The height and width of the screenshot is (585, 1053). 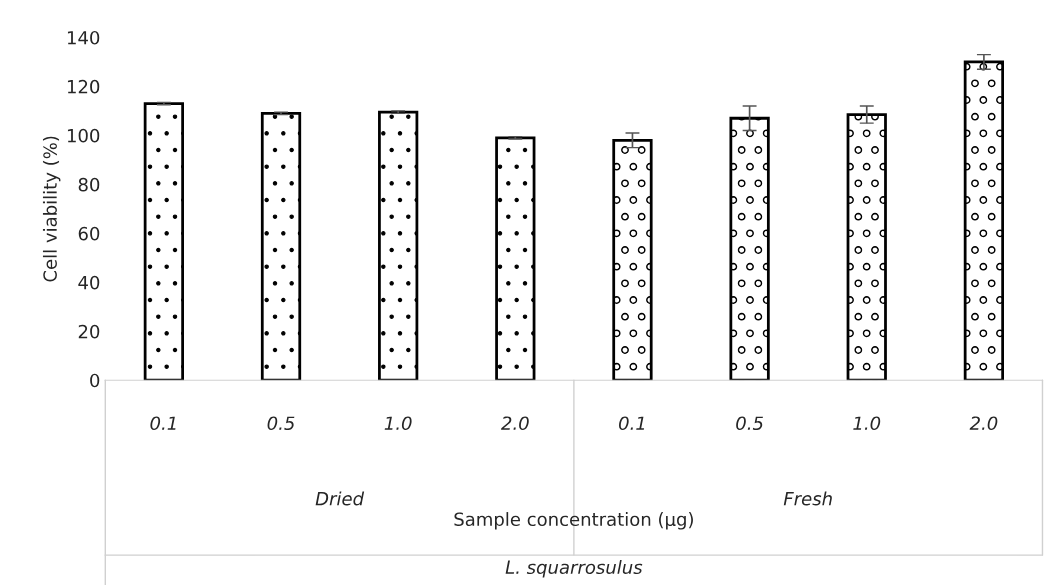 What do you see at coordinates (89, 184) in the screenshot?
I see `y-tick-label: 80` at bounding box center [89, 184].